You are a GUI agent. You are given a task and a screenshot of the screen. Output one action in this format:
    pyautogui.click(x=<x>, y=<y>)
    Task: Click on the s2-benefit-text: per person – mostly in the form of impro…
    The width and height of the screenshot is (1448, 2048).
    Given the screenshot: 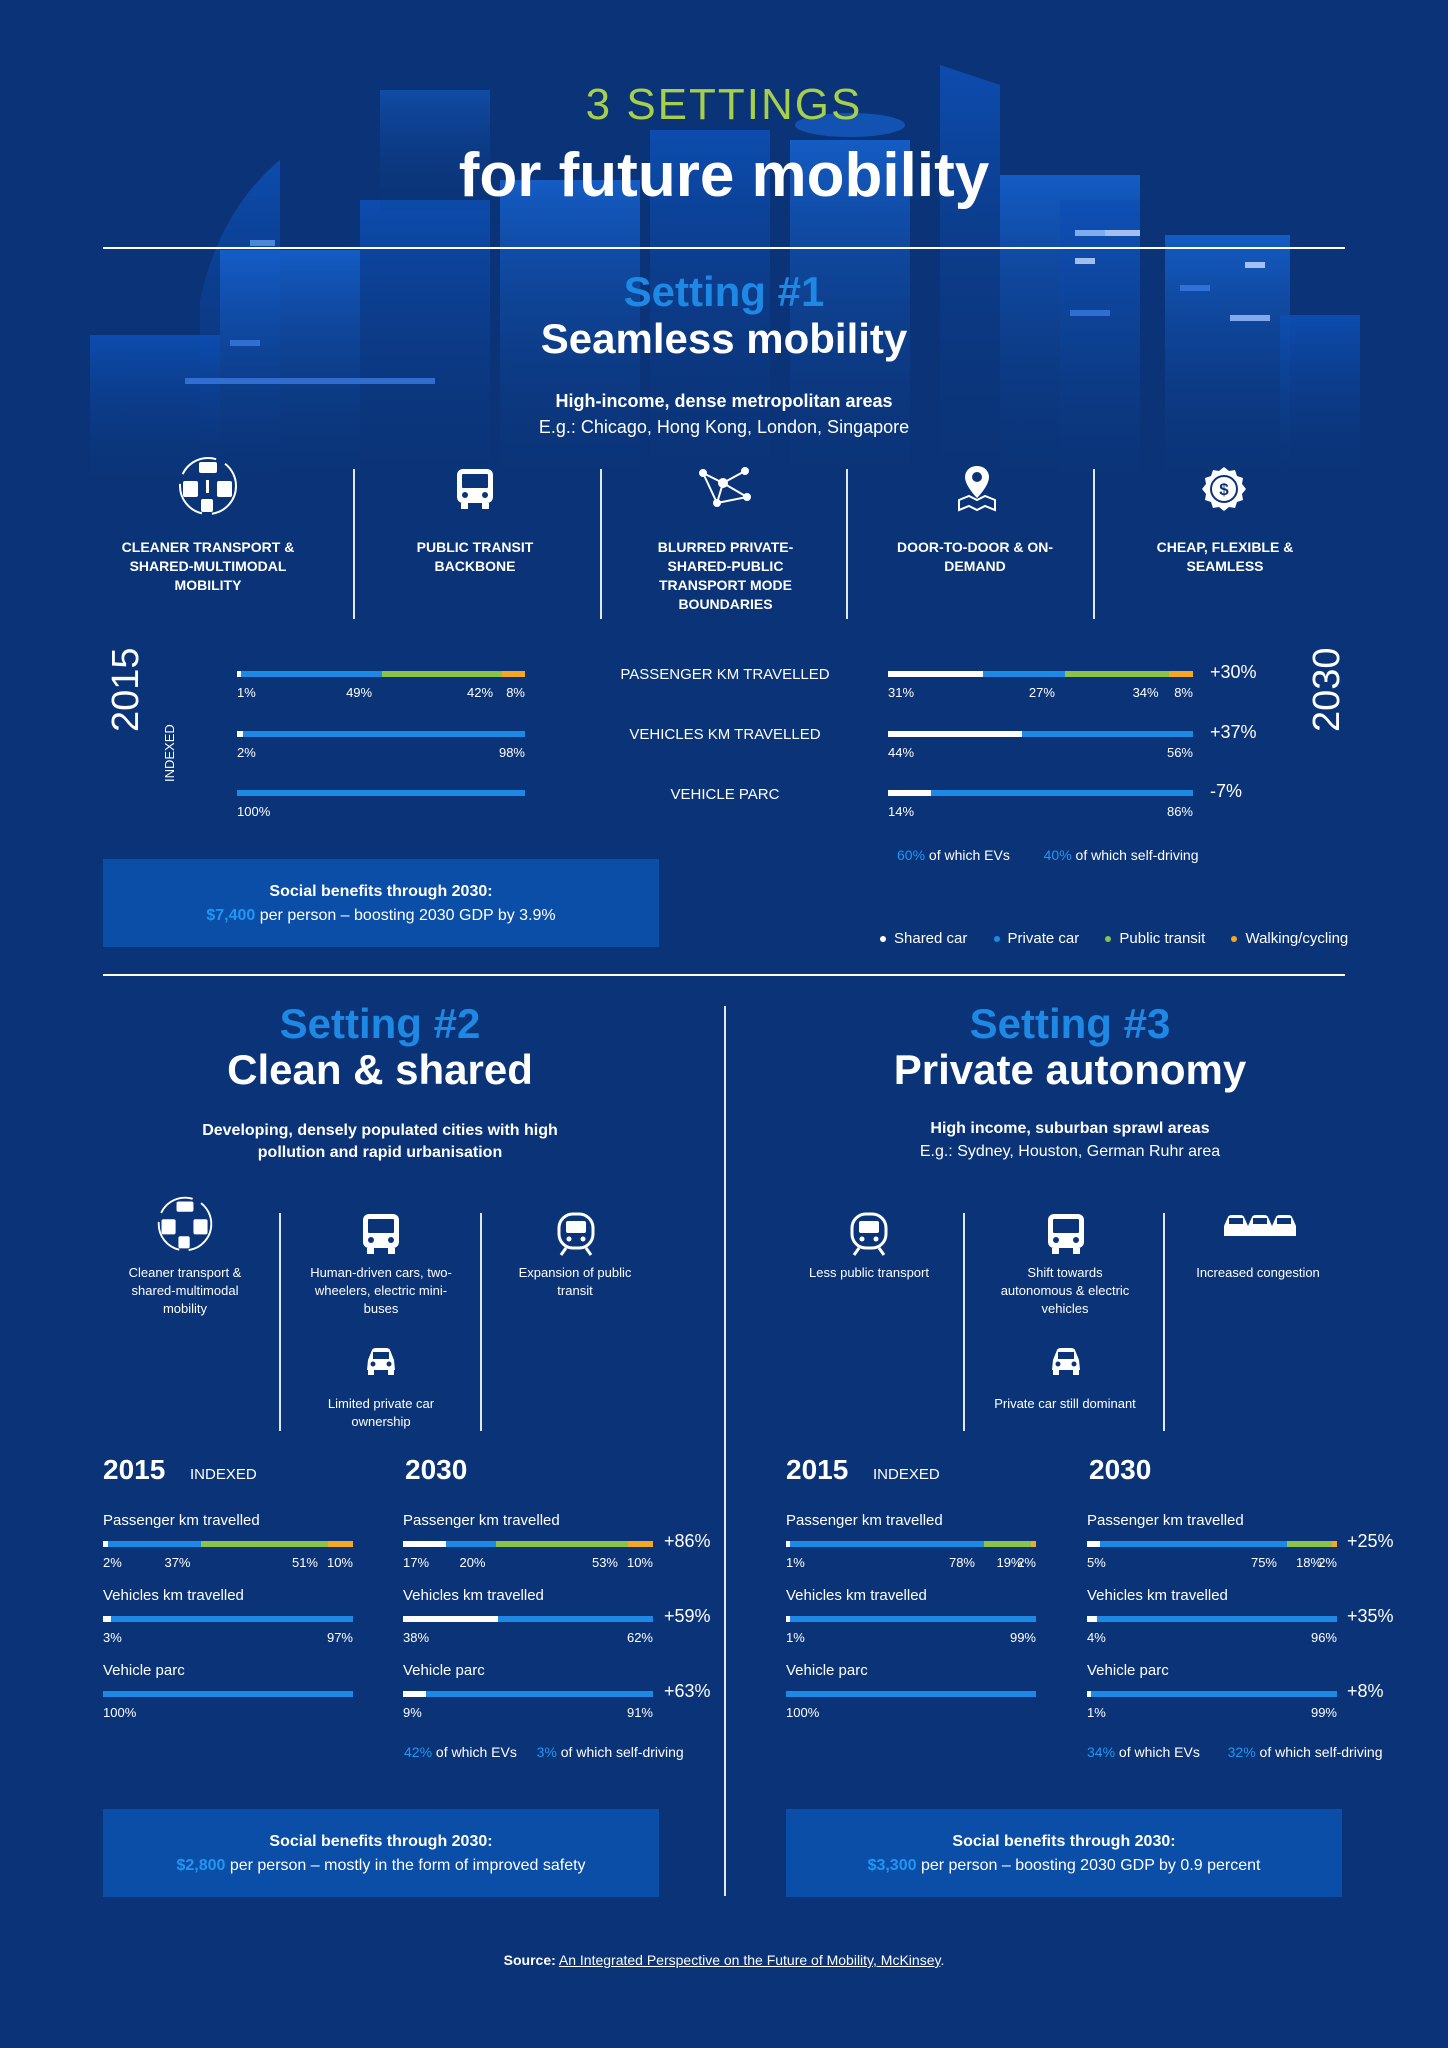 What is the action you would take?
    pyautogui.click(x=405, y=1865)
    